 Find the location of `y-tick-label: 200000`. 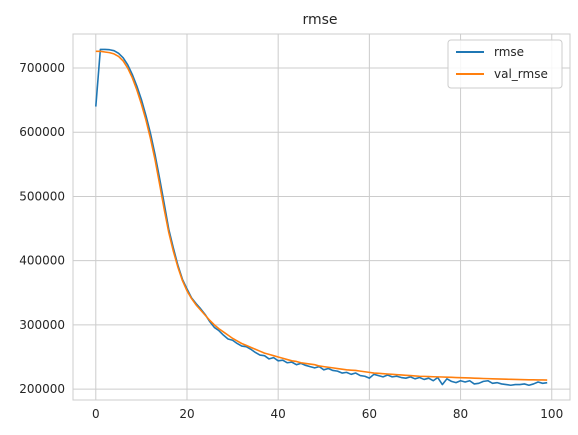

y-tick-label: 200000 is located at coordinates (42, 389).